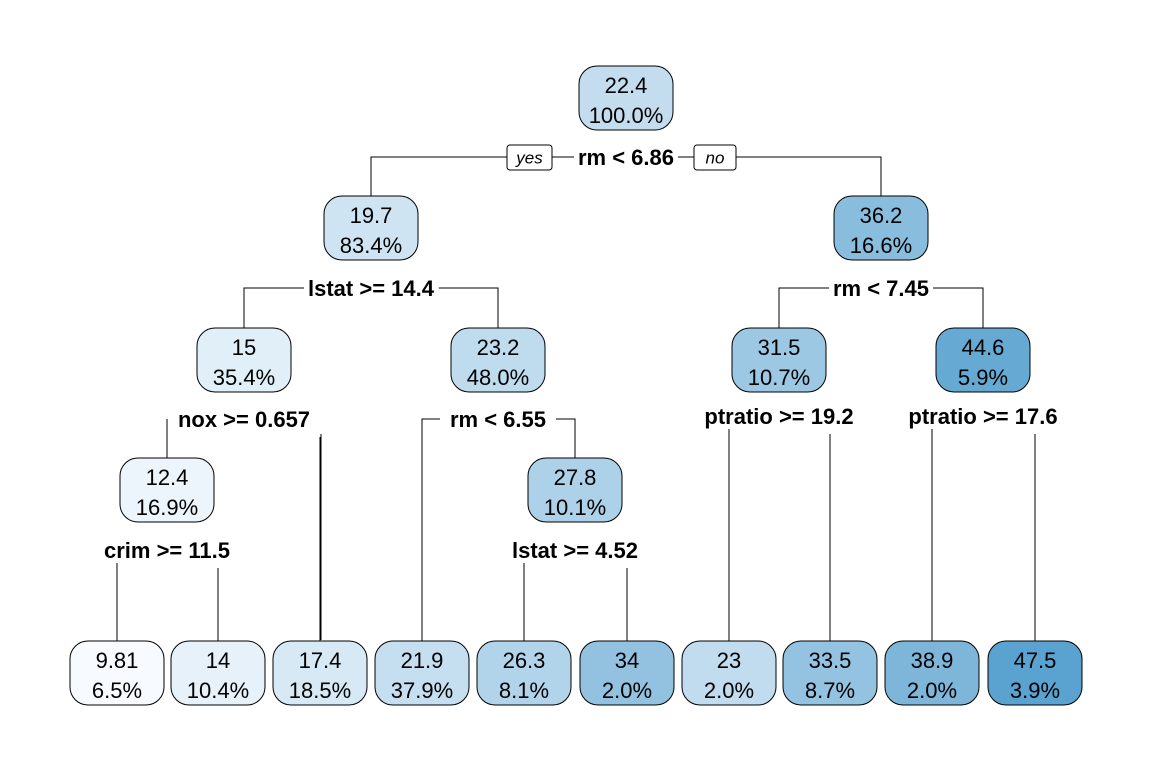 This screenshot has width=1152, height=768. I want to click on node-value: 31.5, so click(779, 347).